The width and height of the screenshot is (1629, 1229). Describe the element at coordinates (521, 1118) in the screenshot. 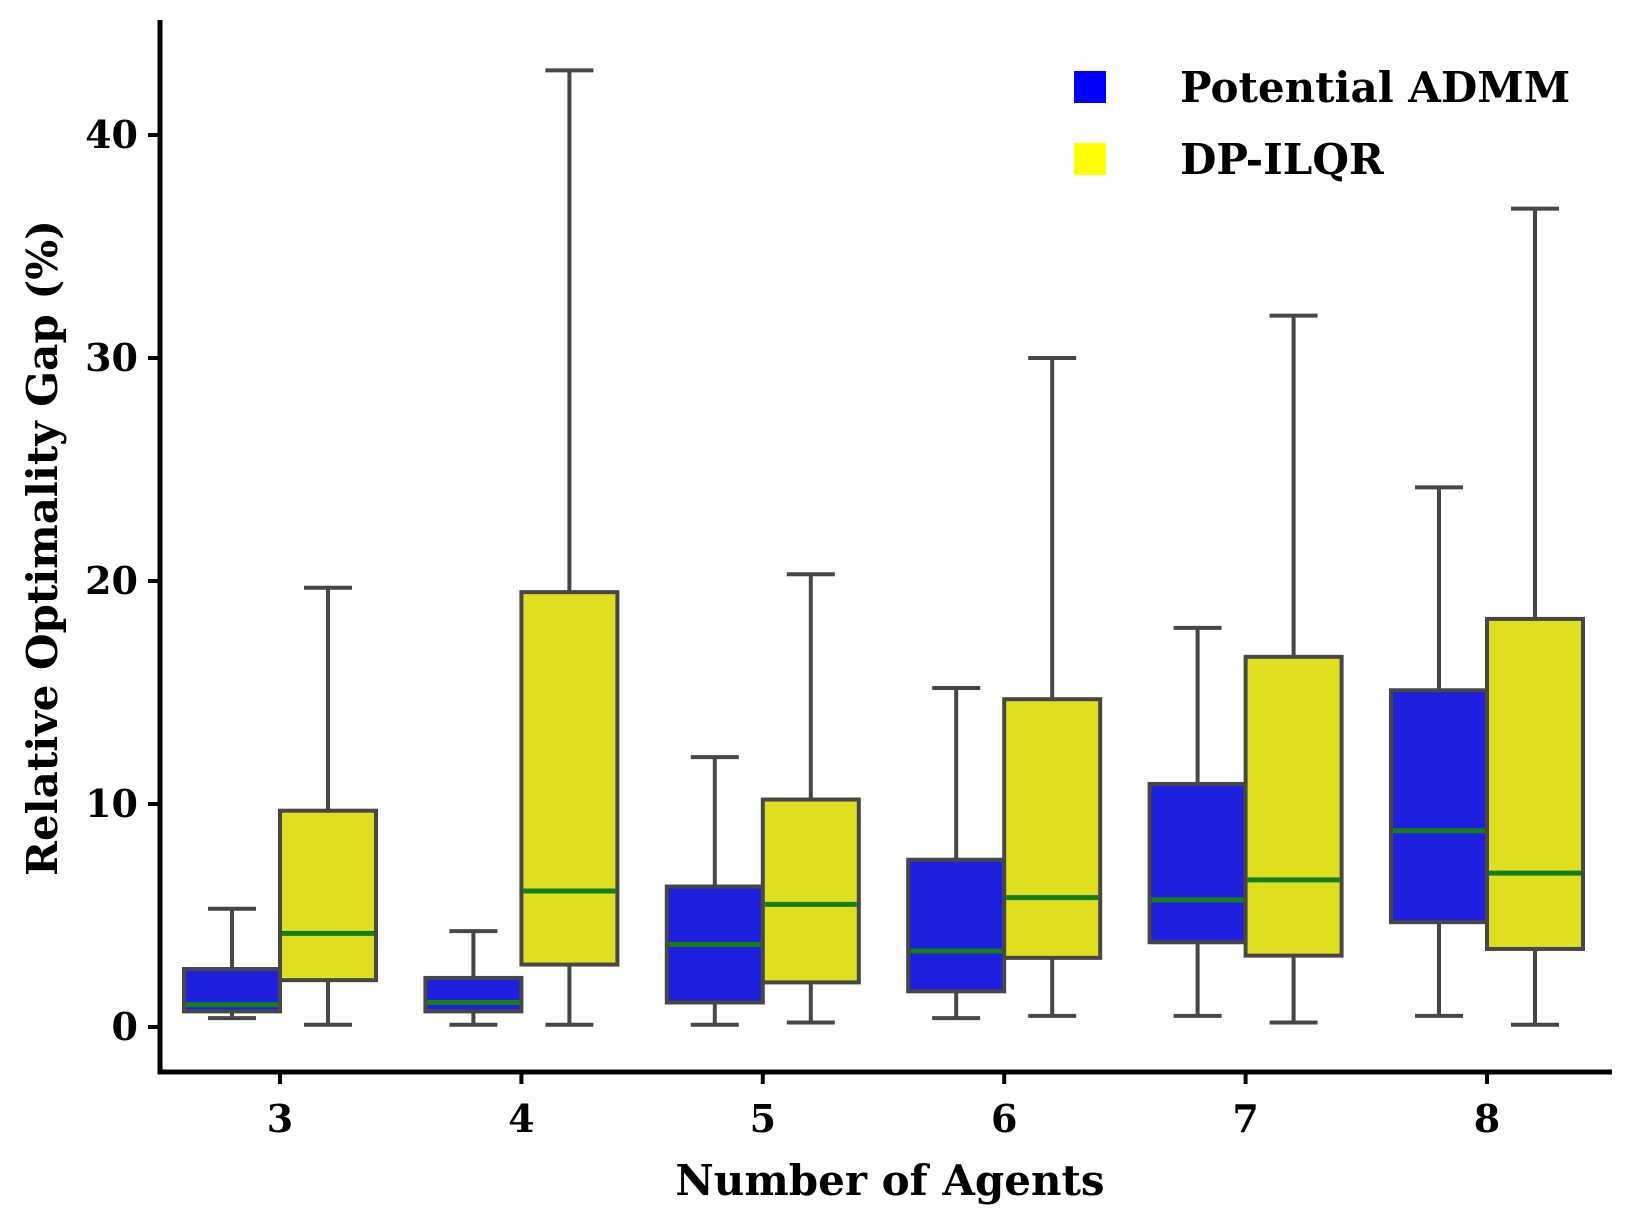

I see `x-tick-label: 4` at that location.